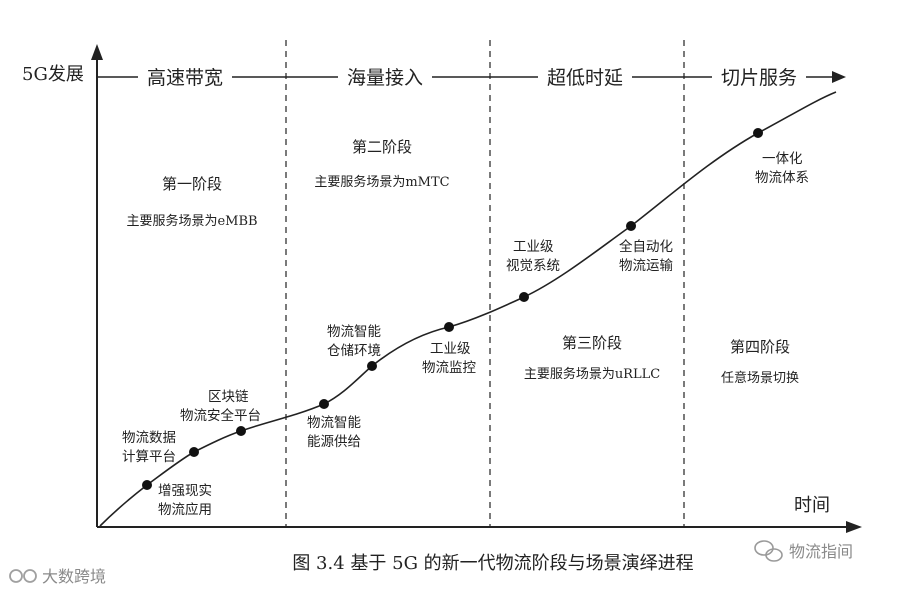 The height and width of the screenshot is (593, 900). Describe the element at coordinates (492, 563) in the screenshot. I see `figure-caption: 图 3.4 基于 5G 的新一代物流阶段与场景演绎进程` at that location.